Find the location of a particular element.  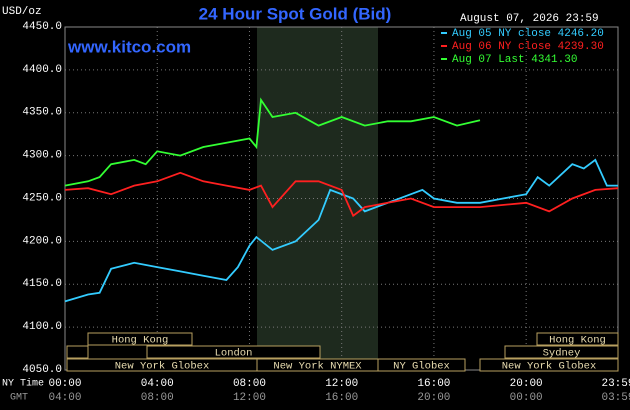

x-tick-label: 12:00 is located at coordinates (341, 384).